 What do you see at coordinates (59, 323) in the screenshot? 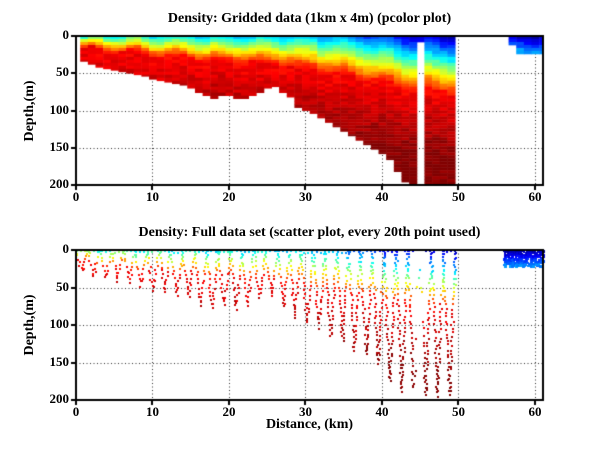
I see `bottom-plot-y-tick-label: 100` at bounding box center [59, 323].